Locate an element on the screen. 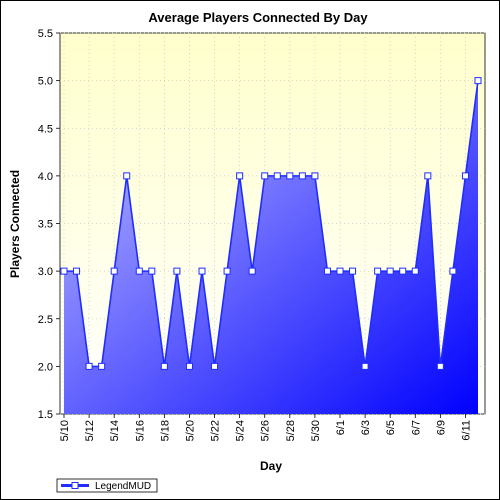 The image size is (500, 500). x-tick-label: 5/12 is located at coordinates (90, 430).